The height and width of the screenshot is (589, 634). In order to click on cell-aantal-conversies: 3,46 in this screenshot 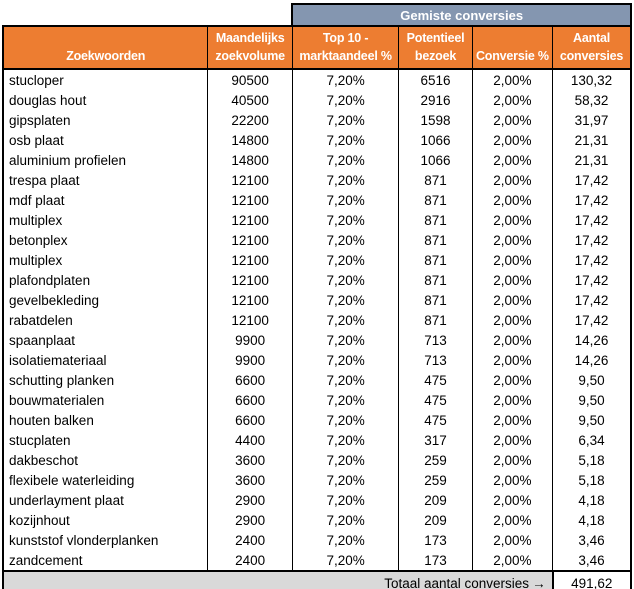, I will do `click(592, 540)`.